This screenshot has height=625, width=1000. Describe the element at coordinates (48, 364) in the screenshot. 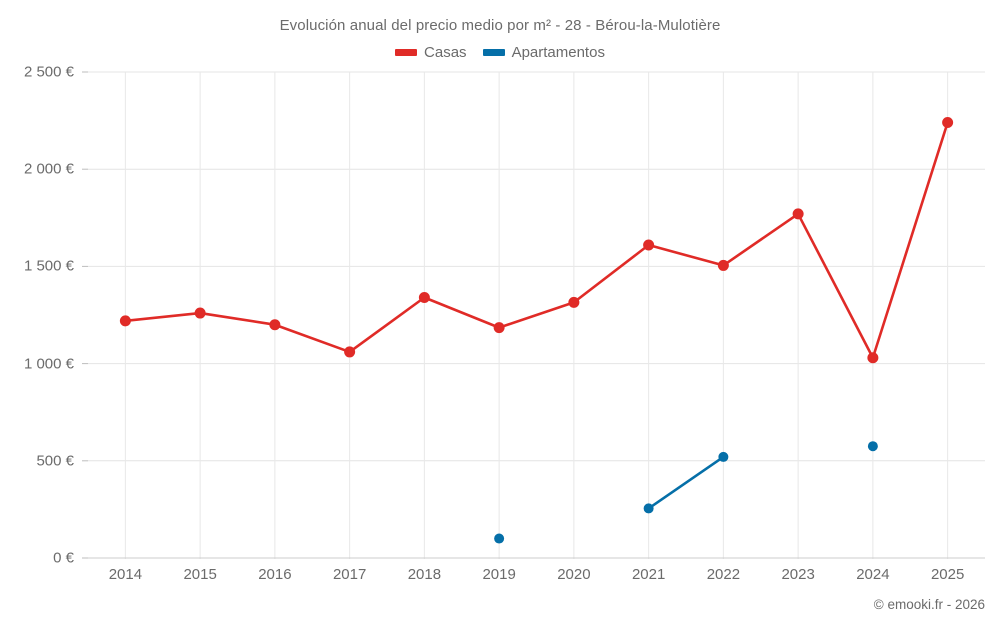

I see `y-axis-tick-label: 1 000 €` at that location.